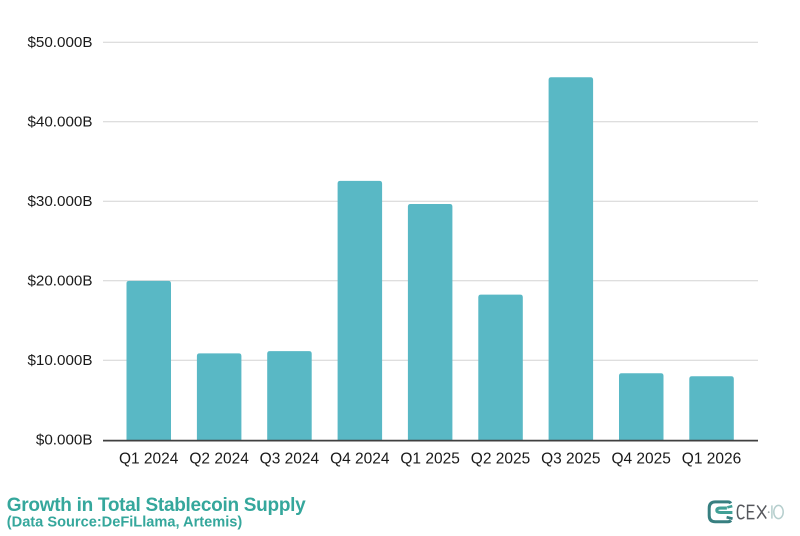 The width and height of the screenshot is (800, 536). What do you see at coordinates (149, 459) in the screenshot?
I see `svg-text: Q1 2024` at bounding box center [149, 459].